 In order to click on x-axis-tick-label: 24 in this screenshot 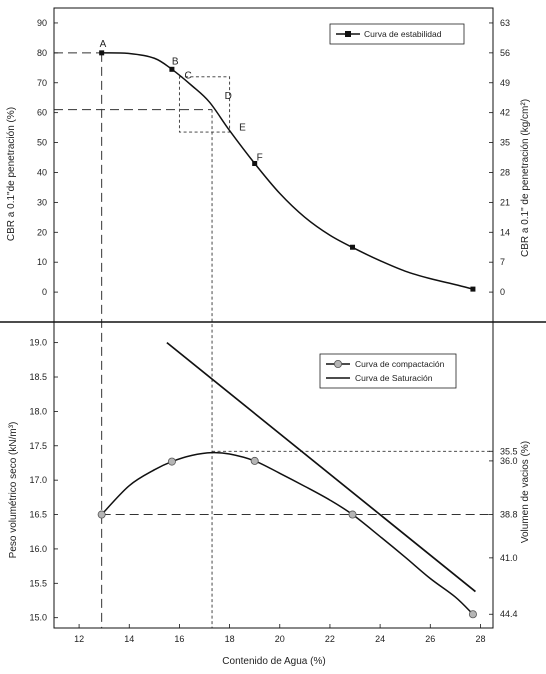, I will do `click(380, 639)`.